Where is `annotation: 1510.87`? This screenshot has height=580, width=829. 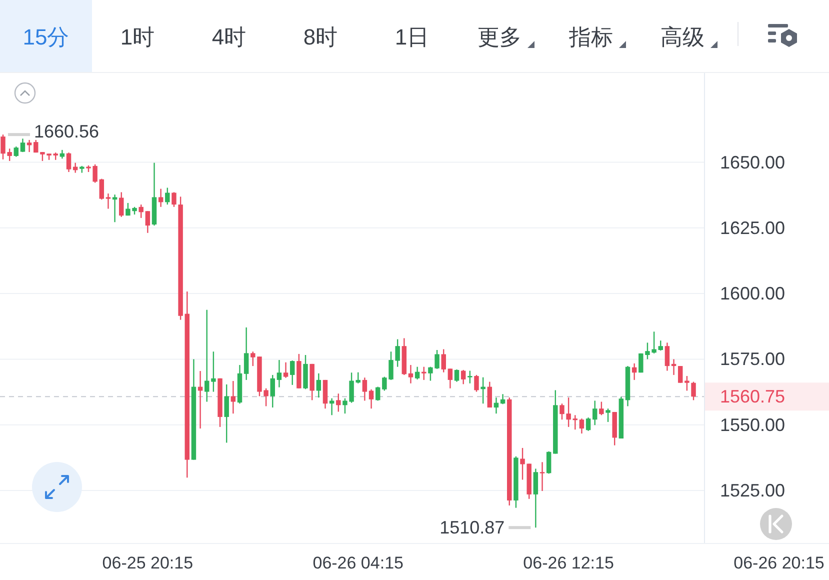 annotation: 1510.87 is located at coordinates (472, 528).